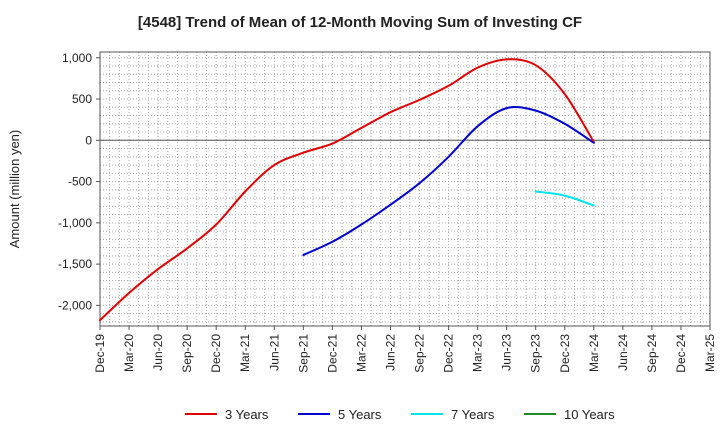  Describe the element at coordinates (449, 353) in the screenshot. I see `x-tick-label: Dec-22` at that location.